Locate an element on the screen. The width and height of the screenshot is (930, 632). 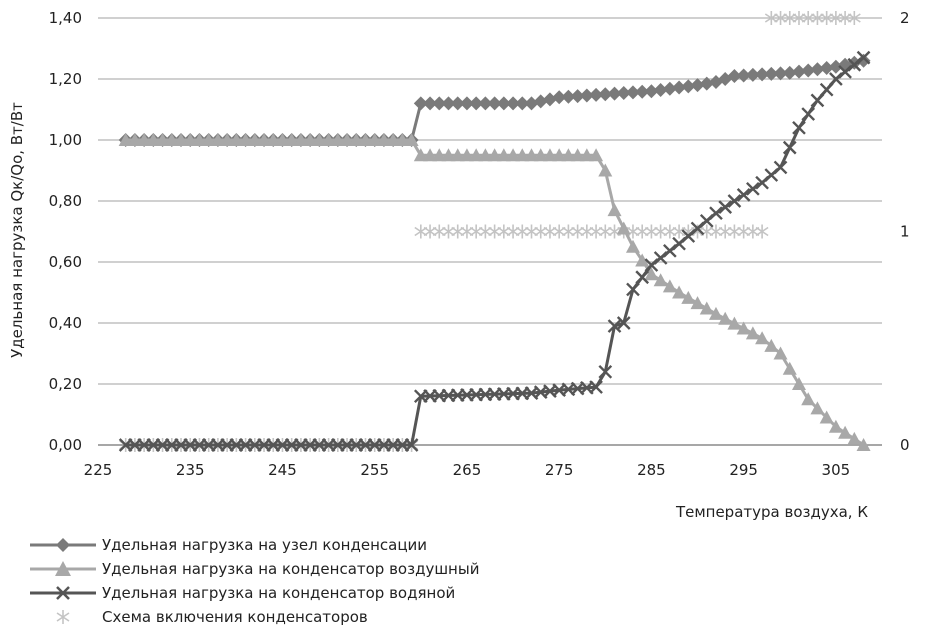
legend-item-connection-scheme: Схема включения конденсаторов is located at coordinates (253, 617).